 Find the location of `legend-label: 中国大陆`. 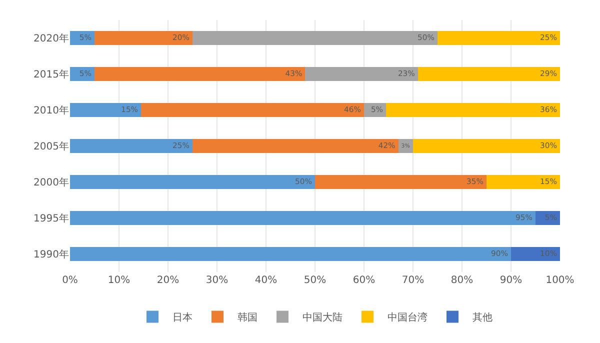

legend-label: 中国大陆 is located at coordinates (322, 318).